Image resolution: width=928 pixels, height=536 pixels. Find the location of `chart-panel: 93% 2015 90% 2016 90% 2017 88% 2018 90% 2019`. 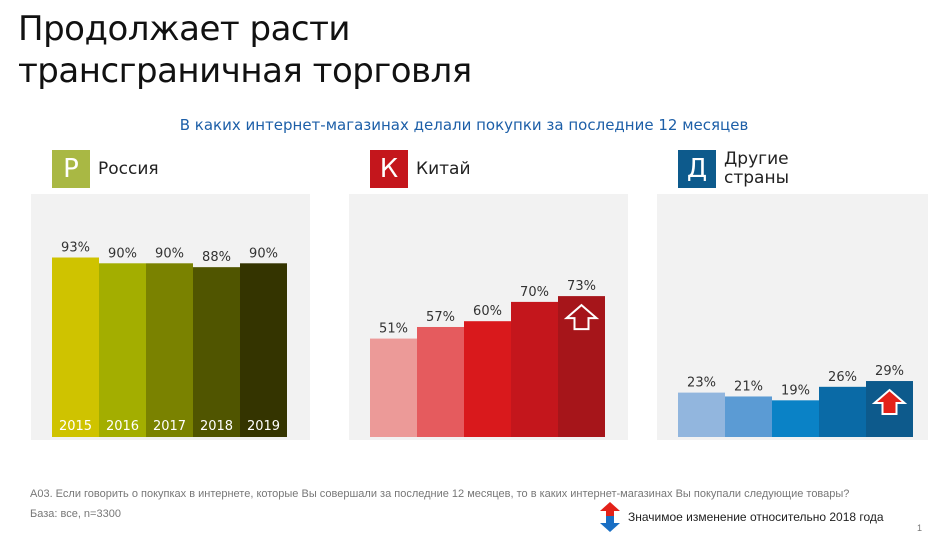

chart-panel: 93% 2015 90% 2016 90% 2017 88% 2018 90% 2019 is located at coordinates (170, 317).